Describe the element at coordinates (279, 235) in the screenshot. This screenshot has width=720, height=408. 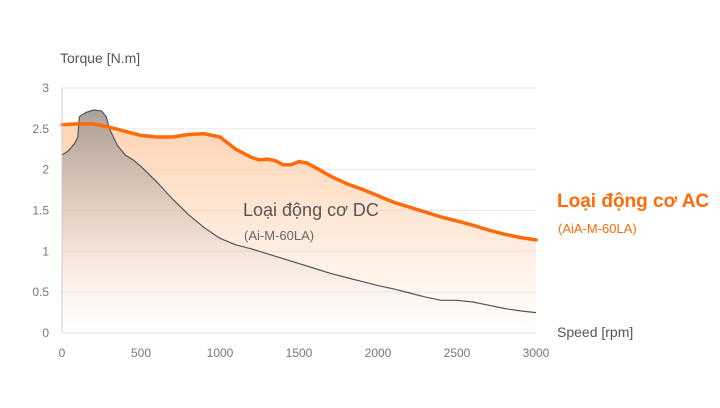
I see `dc-series-model: (Ai-M-60LA)` at that location.